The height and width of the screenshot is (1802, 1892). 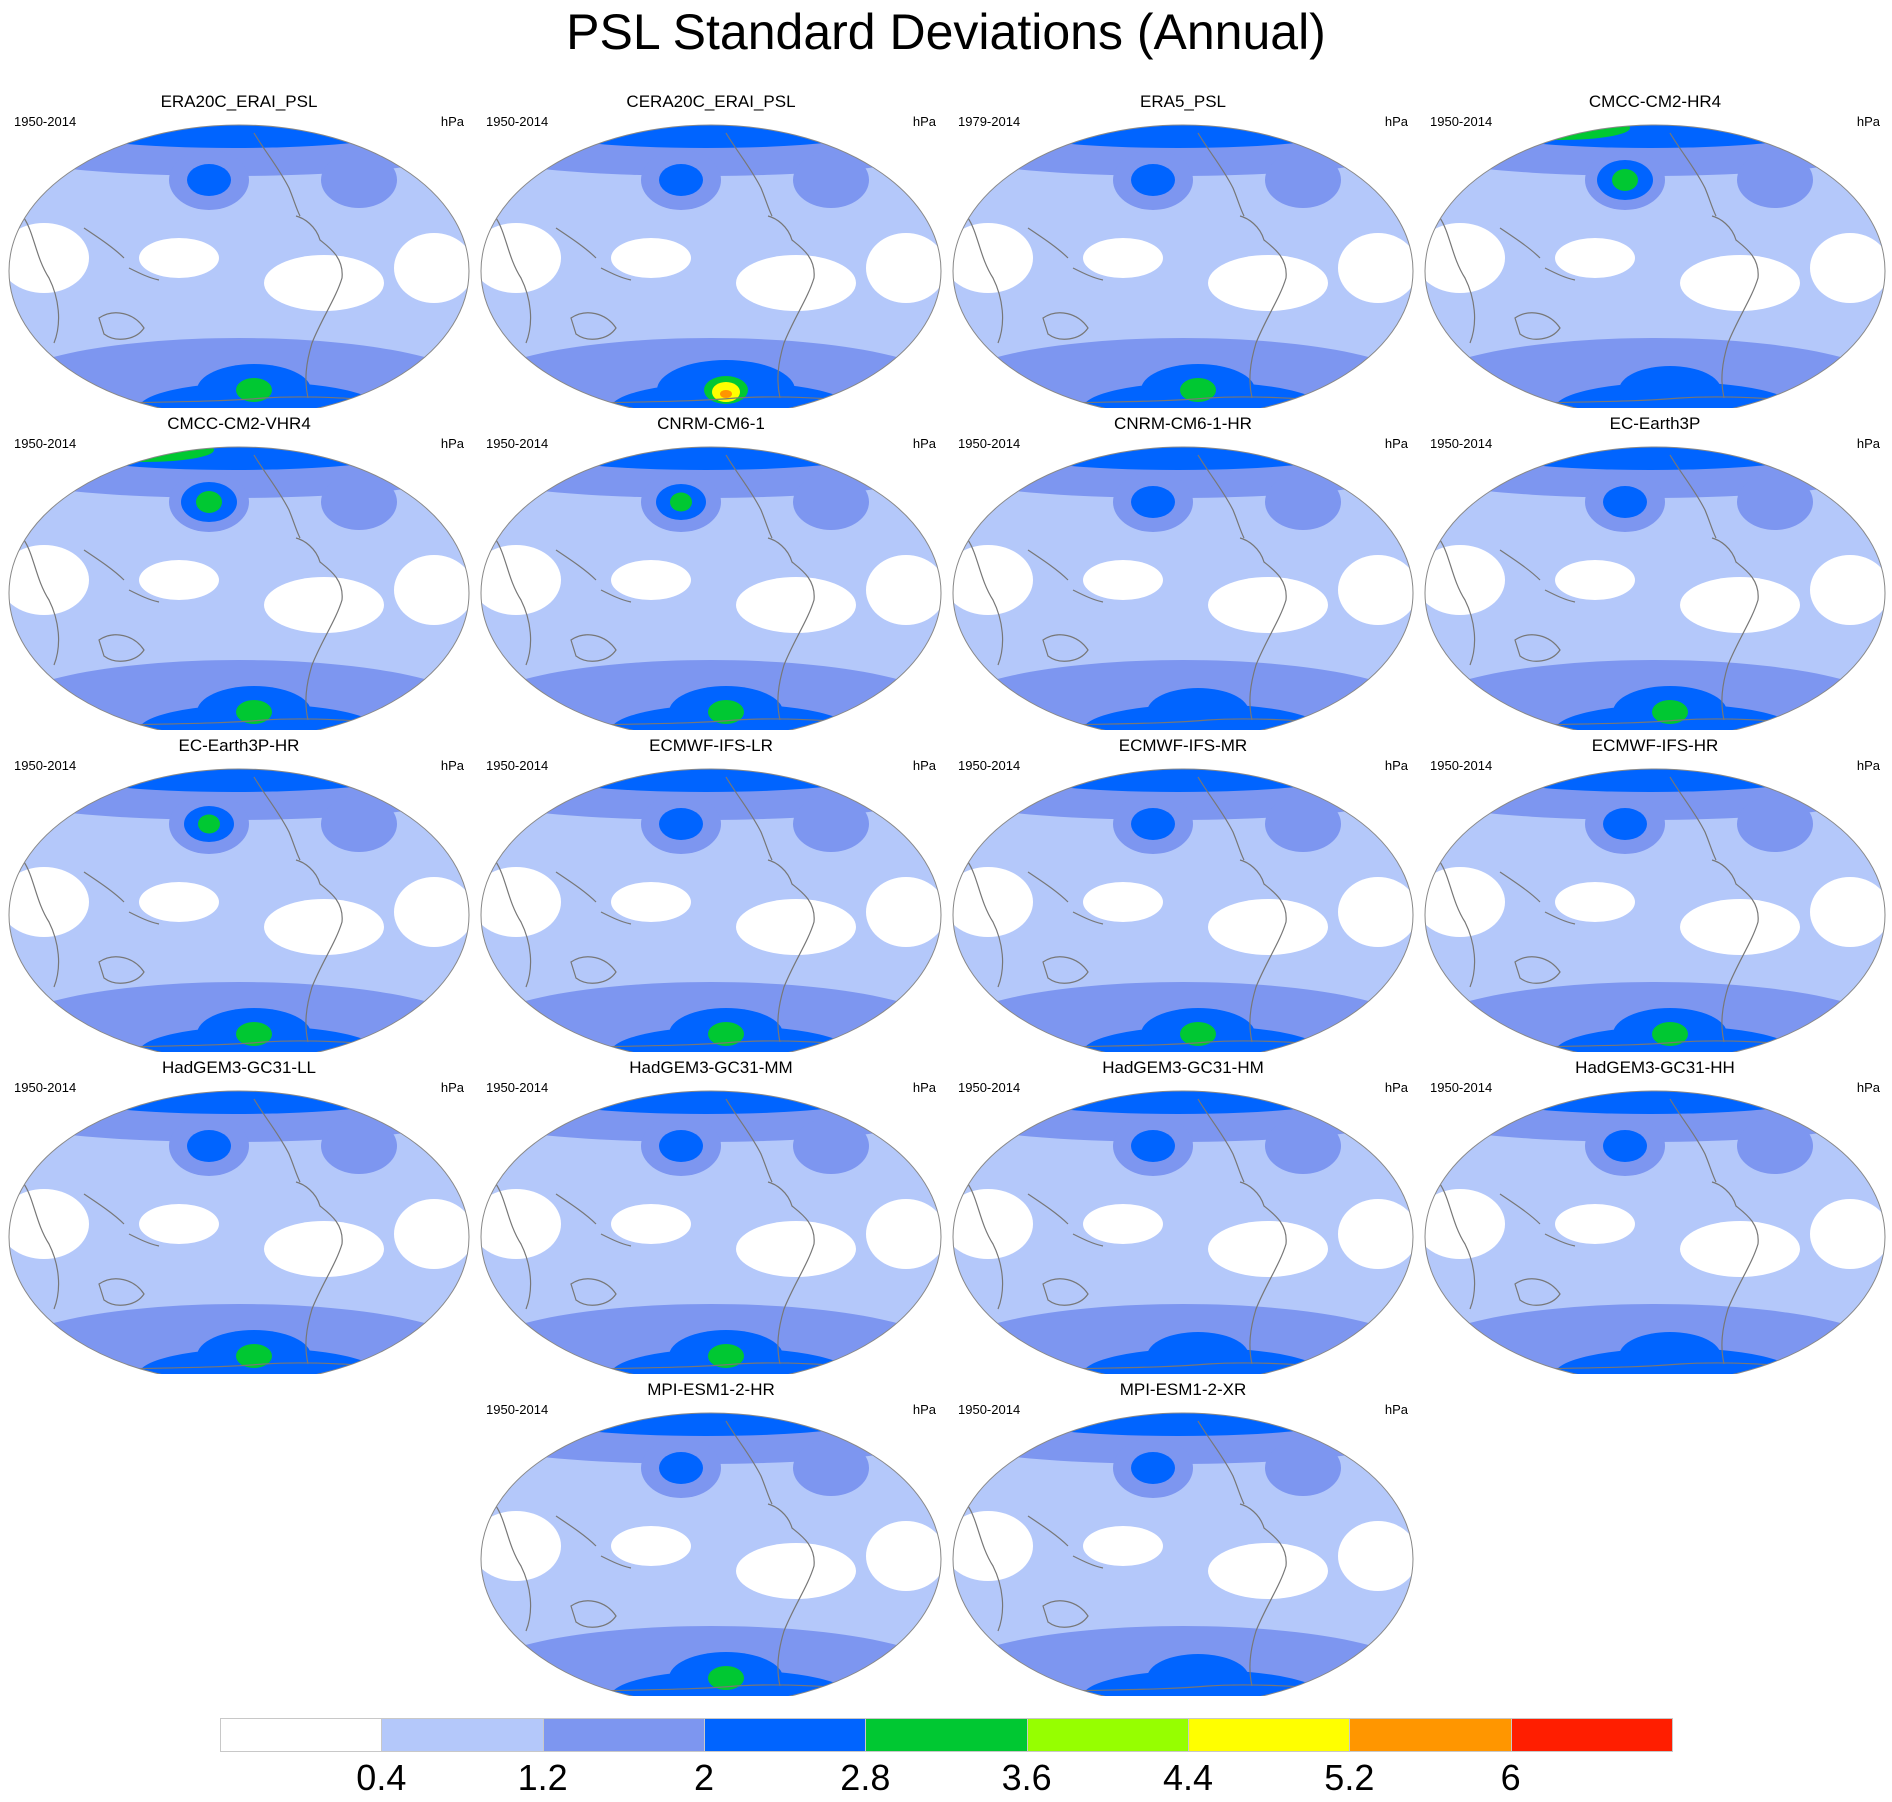 I want to click on panel-title: MPI-ESM1-2-XR, so click(x=1183, y=1389).